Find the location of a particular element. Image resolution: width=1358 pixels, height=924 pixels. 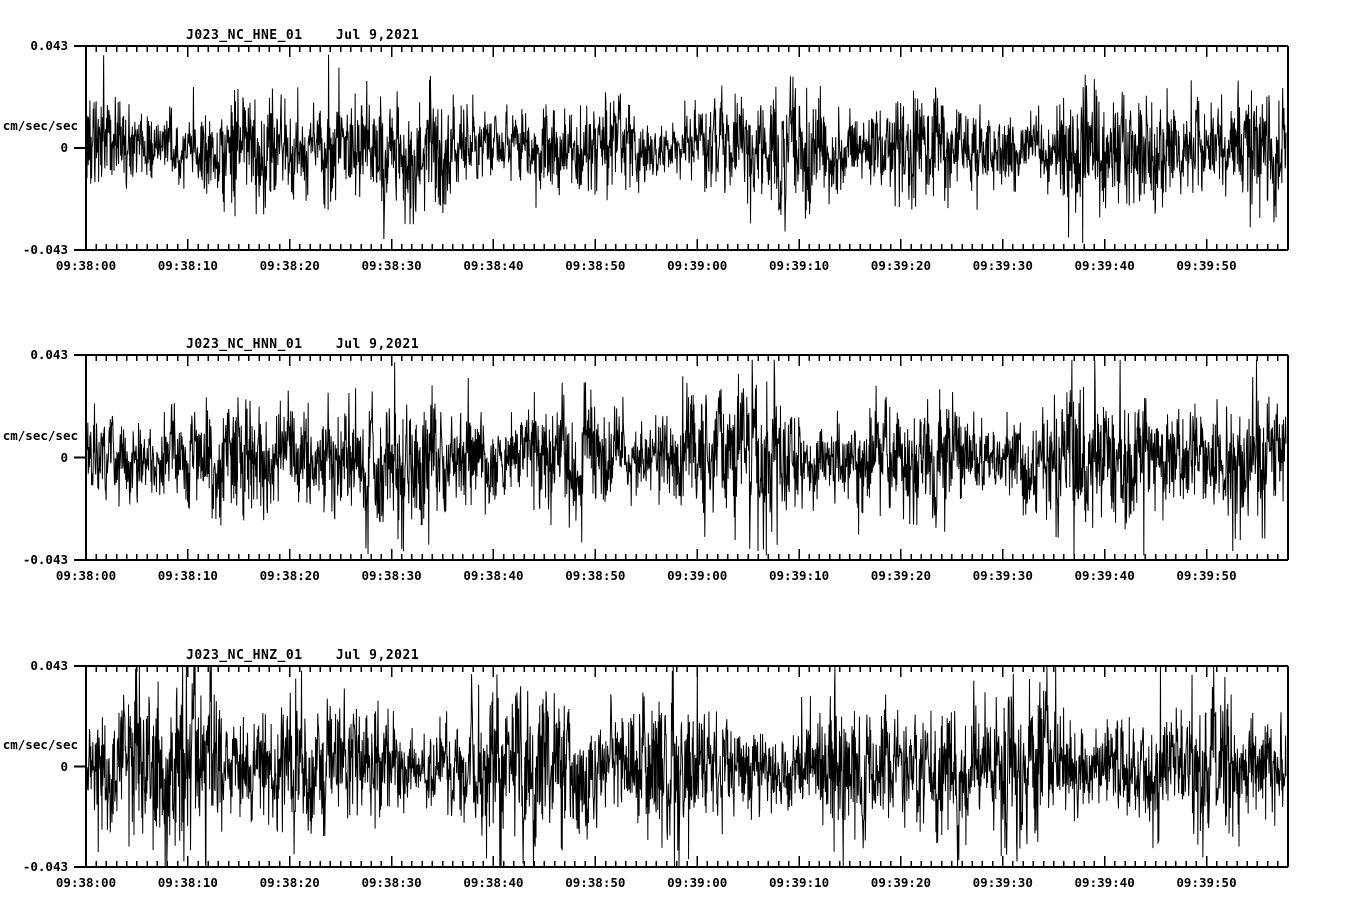

x-tick-label-hnz-8: 09:39:20 is located at coordinates (901, 882).